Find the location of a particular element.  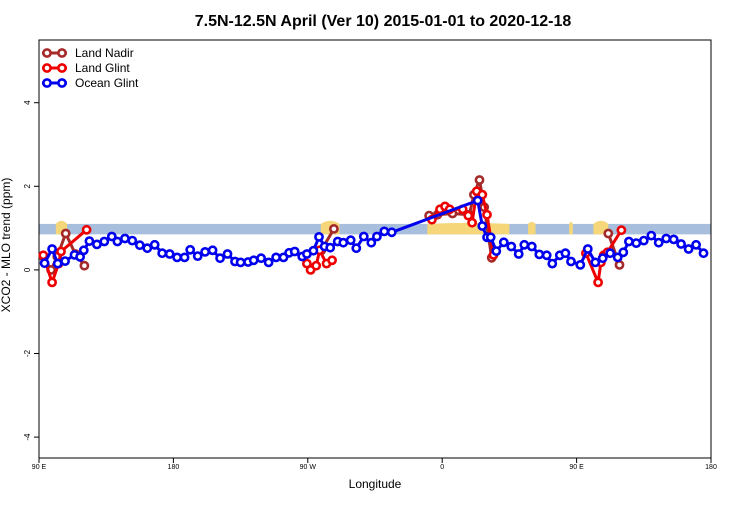

background-band is located at coordinates (375, 229).